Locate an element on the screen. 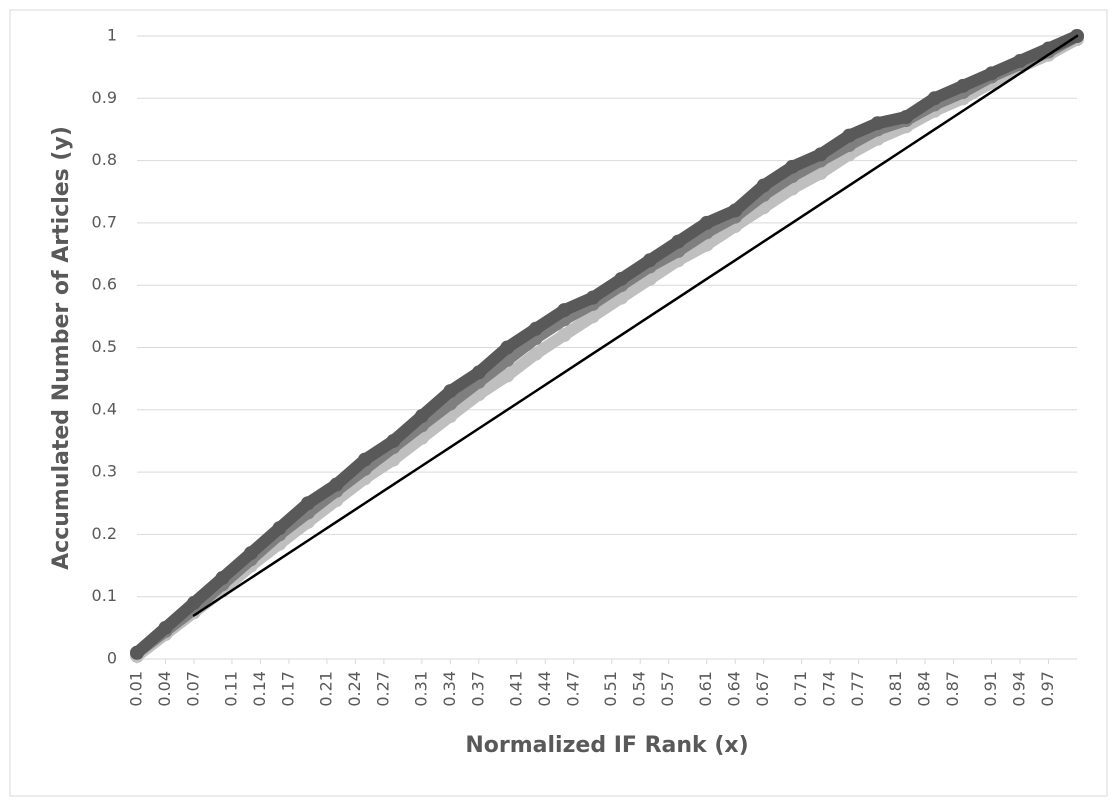 This screenshot has height=810, width=1120. y-tick-label: 0.4 is located at coordinates (104, 408).